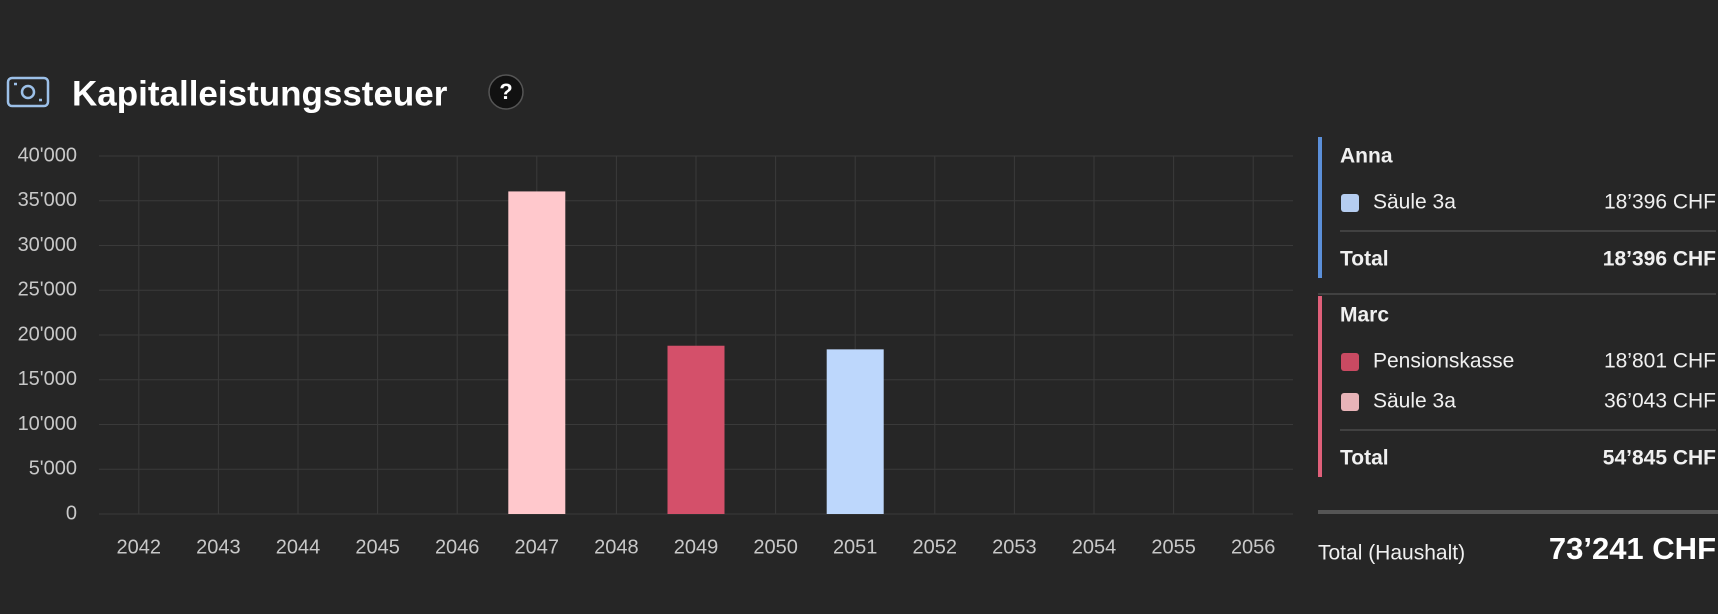 The image size is (1718, 614). I want to click on x-tick-label: 2049, so click(696, 547).